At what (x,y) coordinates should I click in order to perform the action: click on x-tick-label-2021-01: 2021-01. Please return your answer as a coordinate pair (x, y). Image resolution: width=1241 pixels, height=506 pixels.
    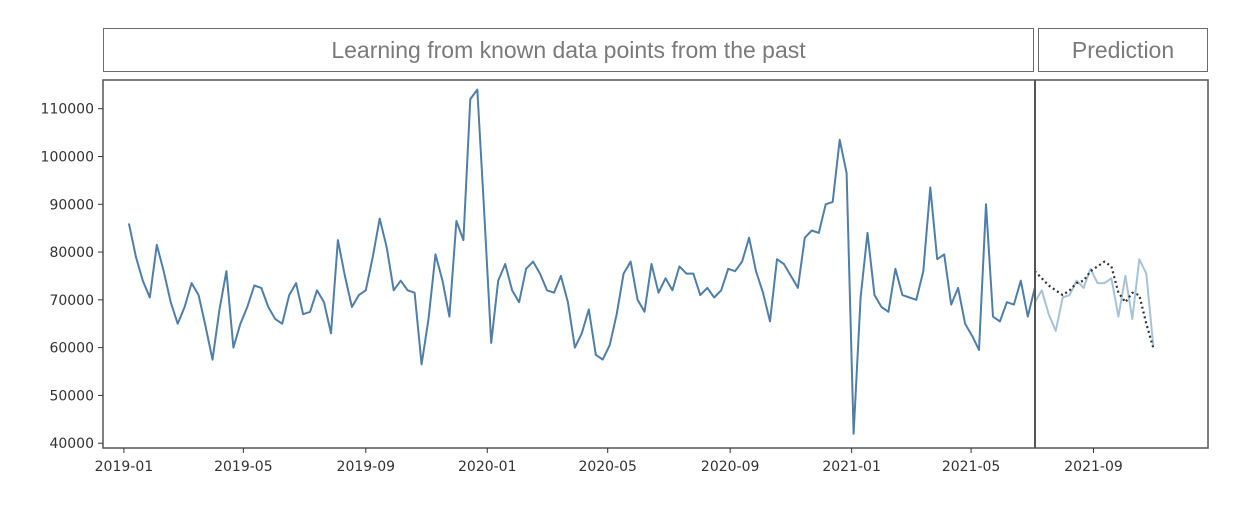
    Looking at the image, I should click on (851, 467).